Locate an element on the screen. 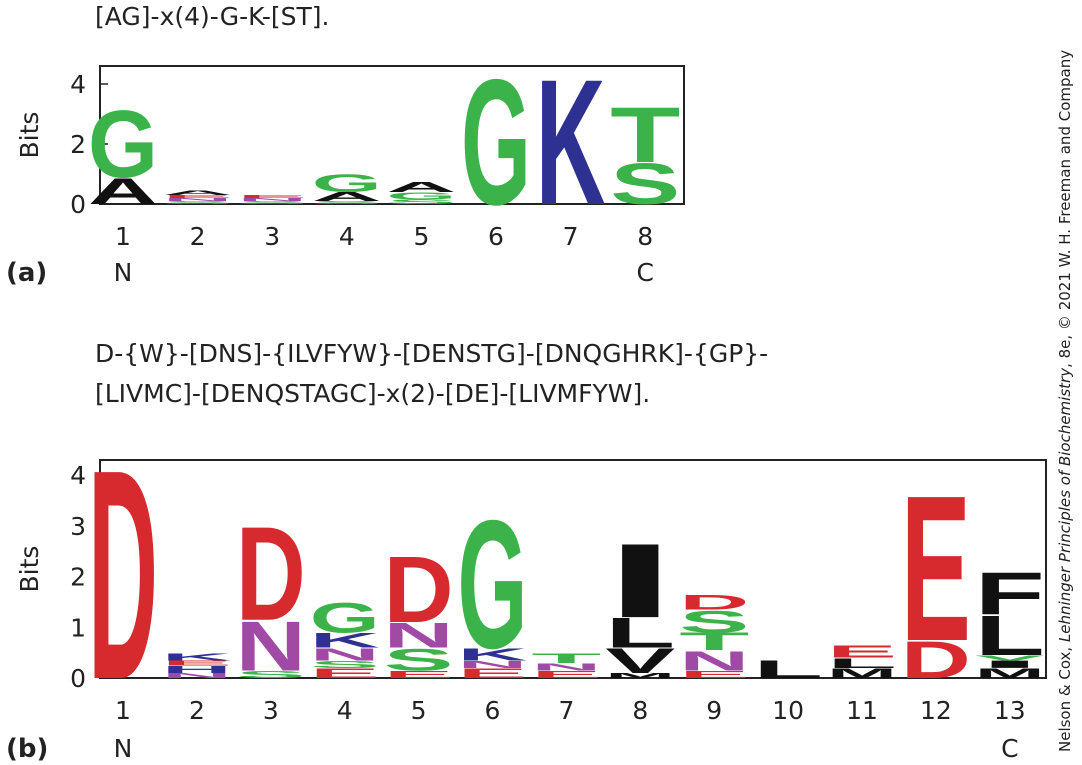 Image resolution: width=1082 pixels, height=765 pixels. credit-prefix: Nelson & Cox, is located at coordinates (1065, 697).